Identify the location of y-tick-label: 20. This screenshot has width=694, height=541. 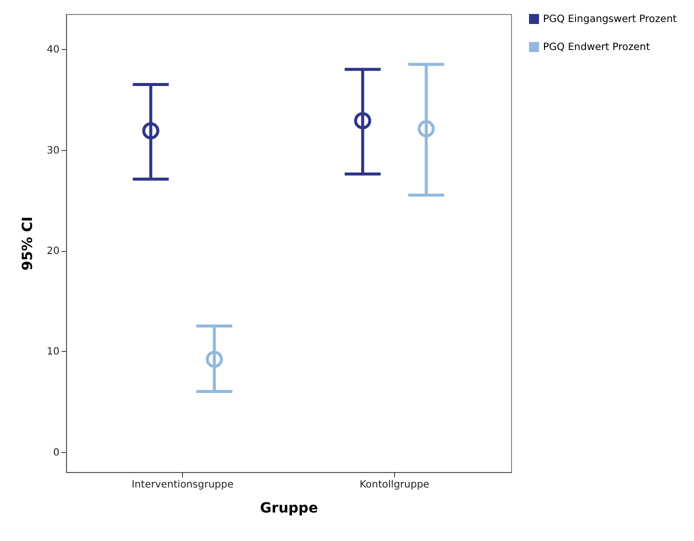
(53, 252).